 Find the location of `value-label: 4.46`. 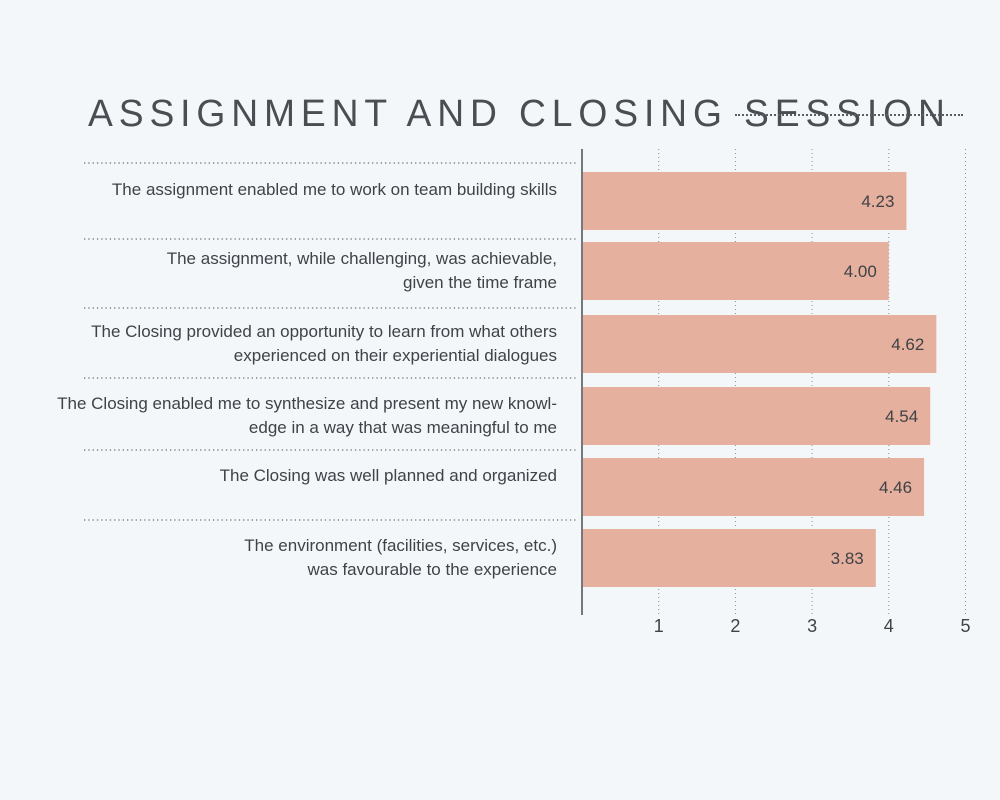

value-label: 4.46 is located at coordinates (895, 487).